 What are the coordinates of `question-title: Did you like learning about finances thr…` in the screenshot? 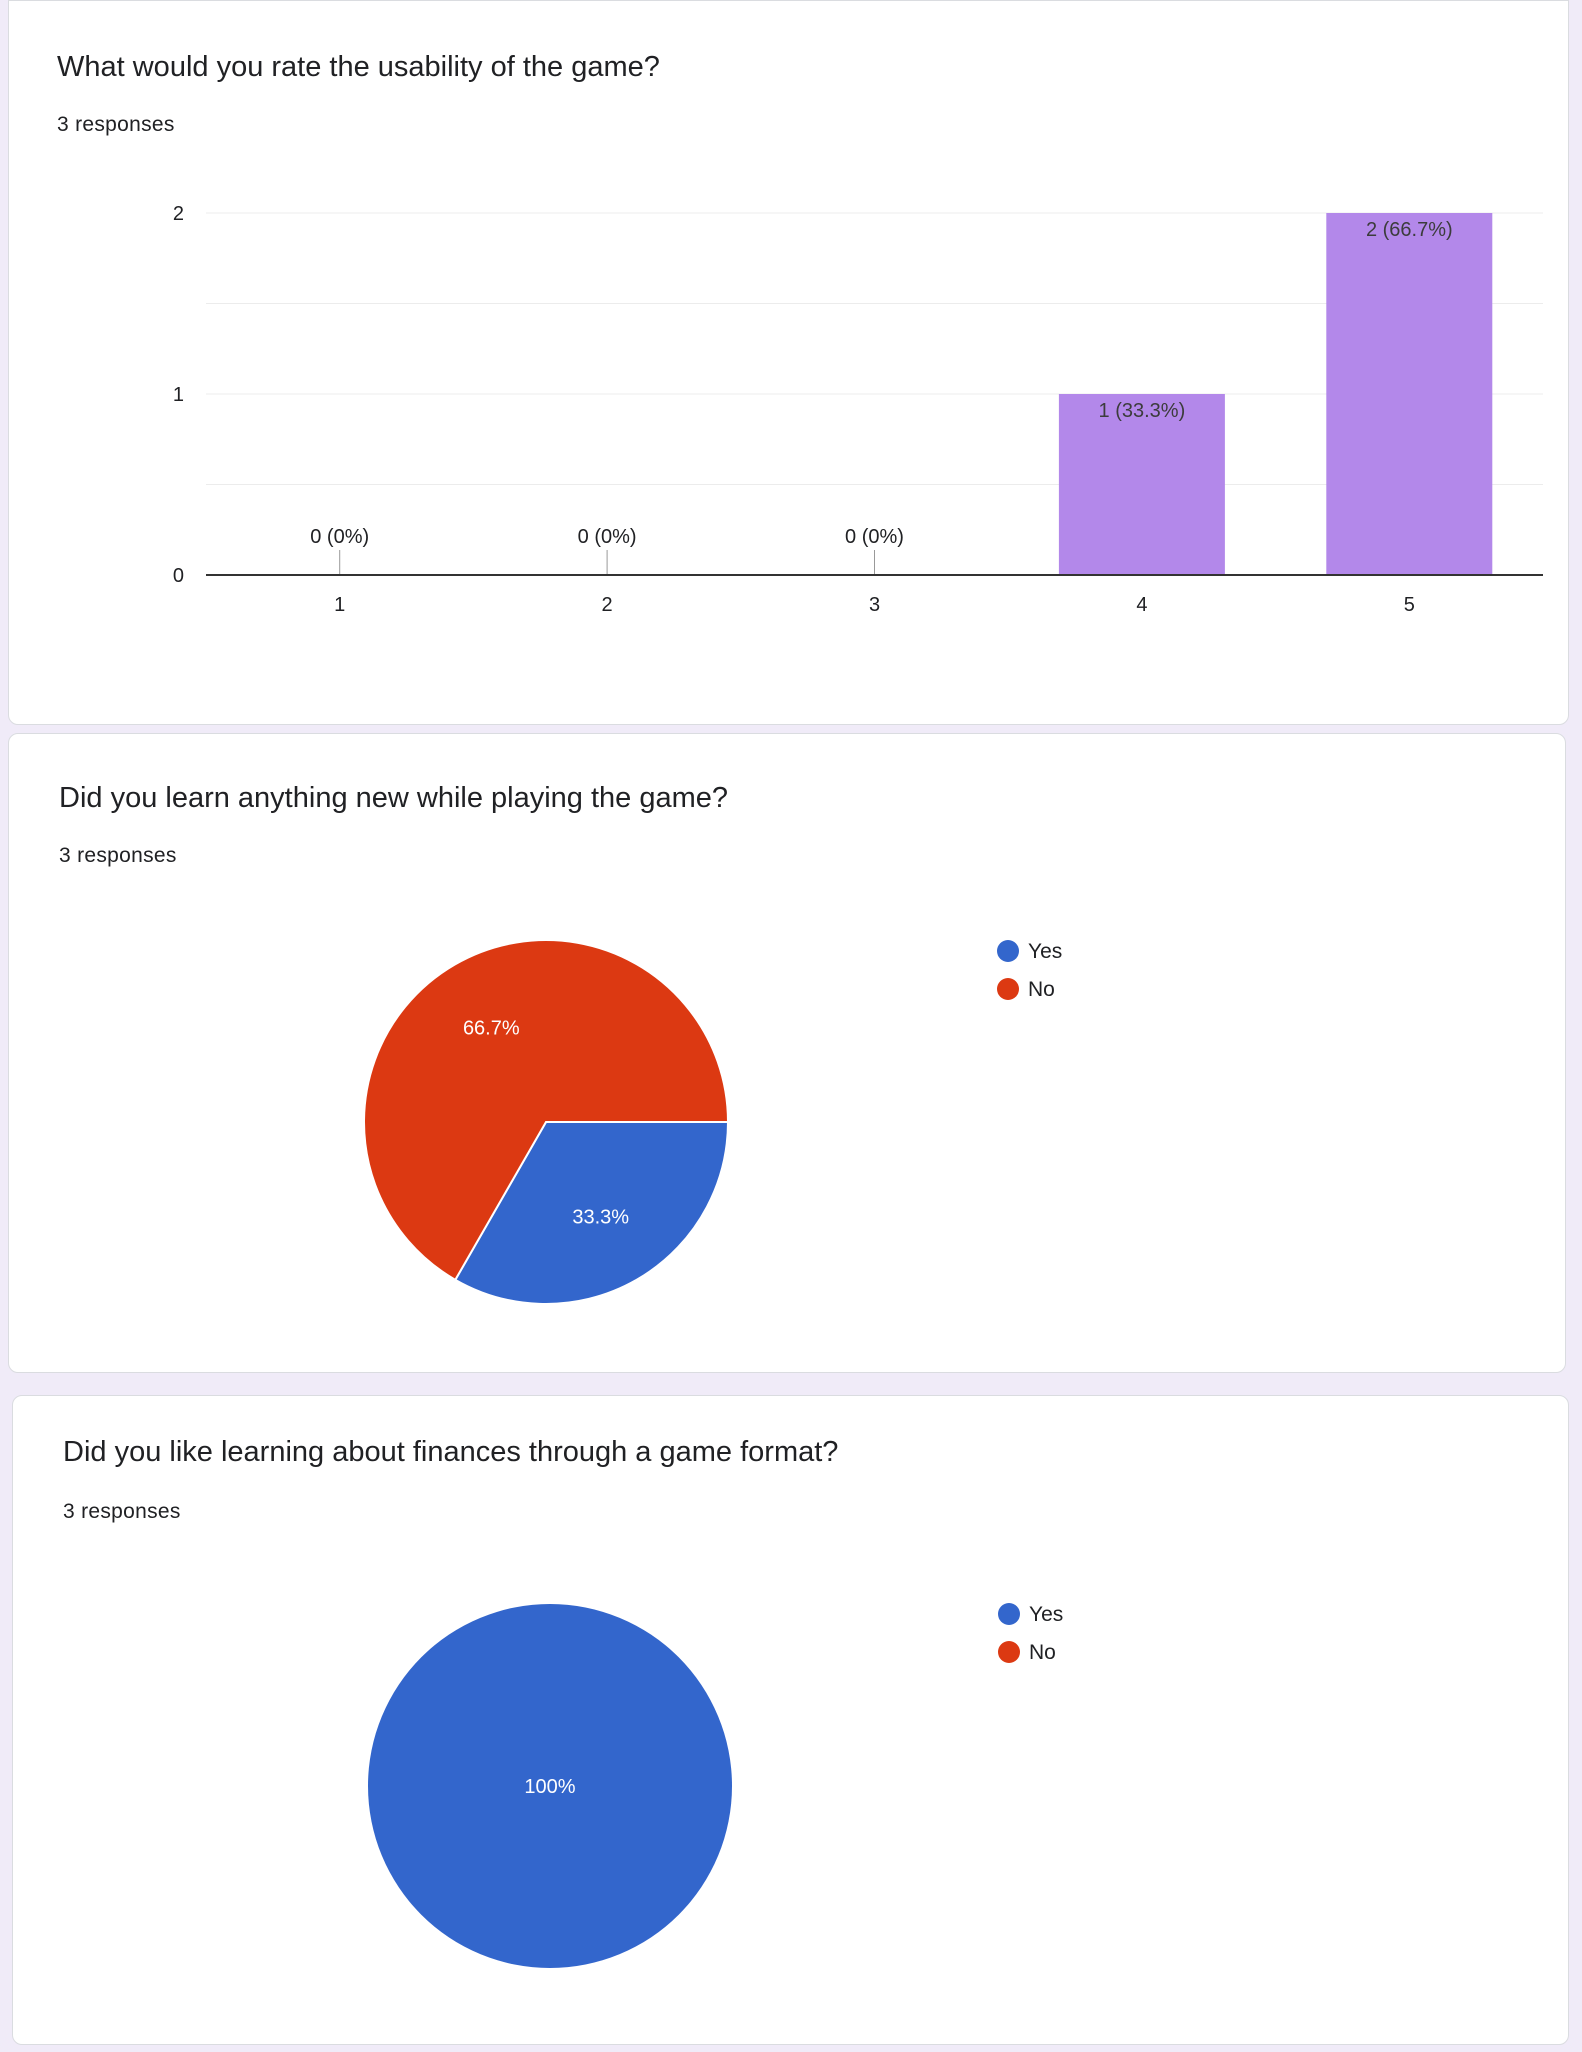 It's located at (451, 1452).